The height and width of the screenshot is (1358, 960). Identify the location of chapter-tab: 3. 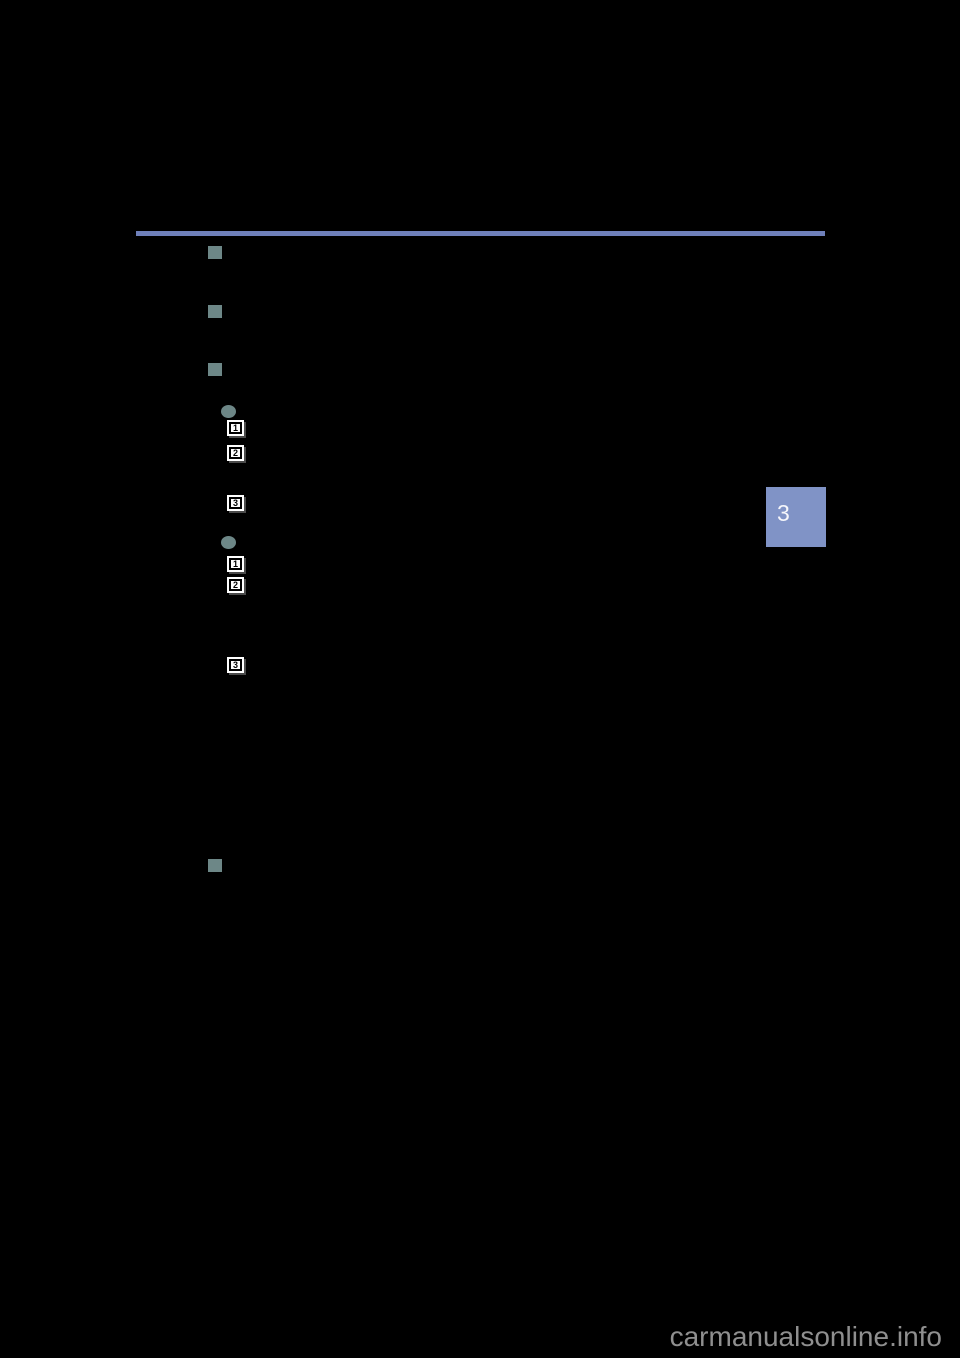
(796, 517).